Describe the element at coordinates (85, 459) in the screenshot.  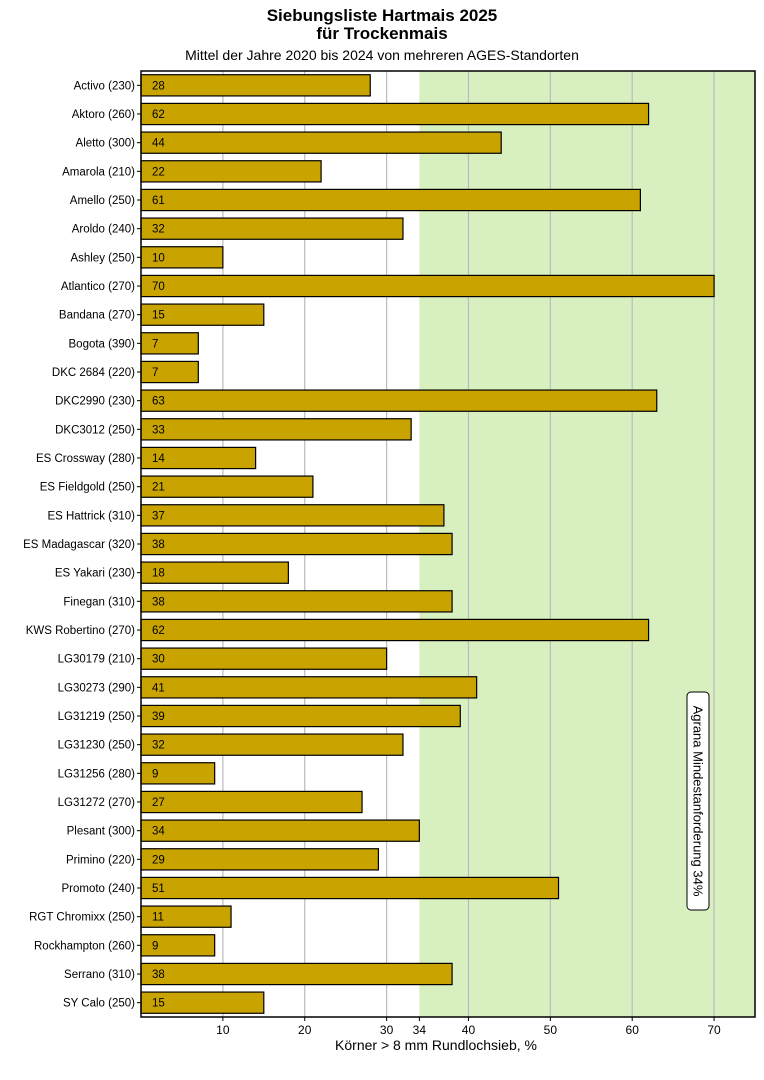
I see `category-label: ES Crossway (280)` at that location.